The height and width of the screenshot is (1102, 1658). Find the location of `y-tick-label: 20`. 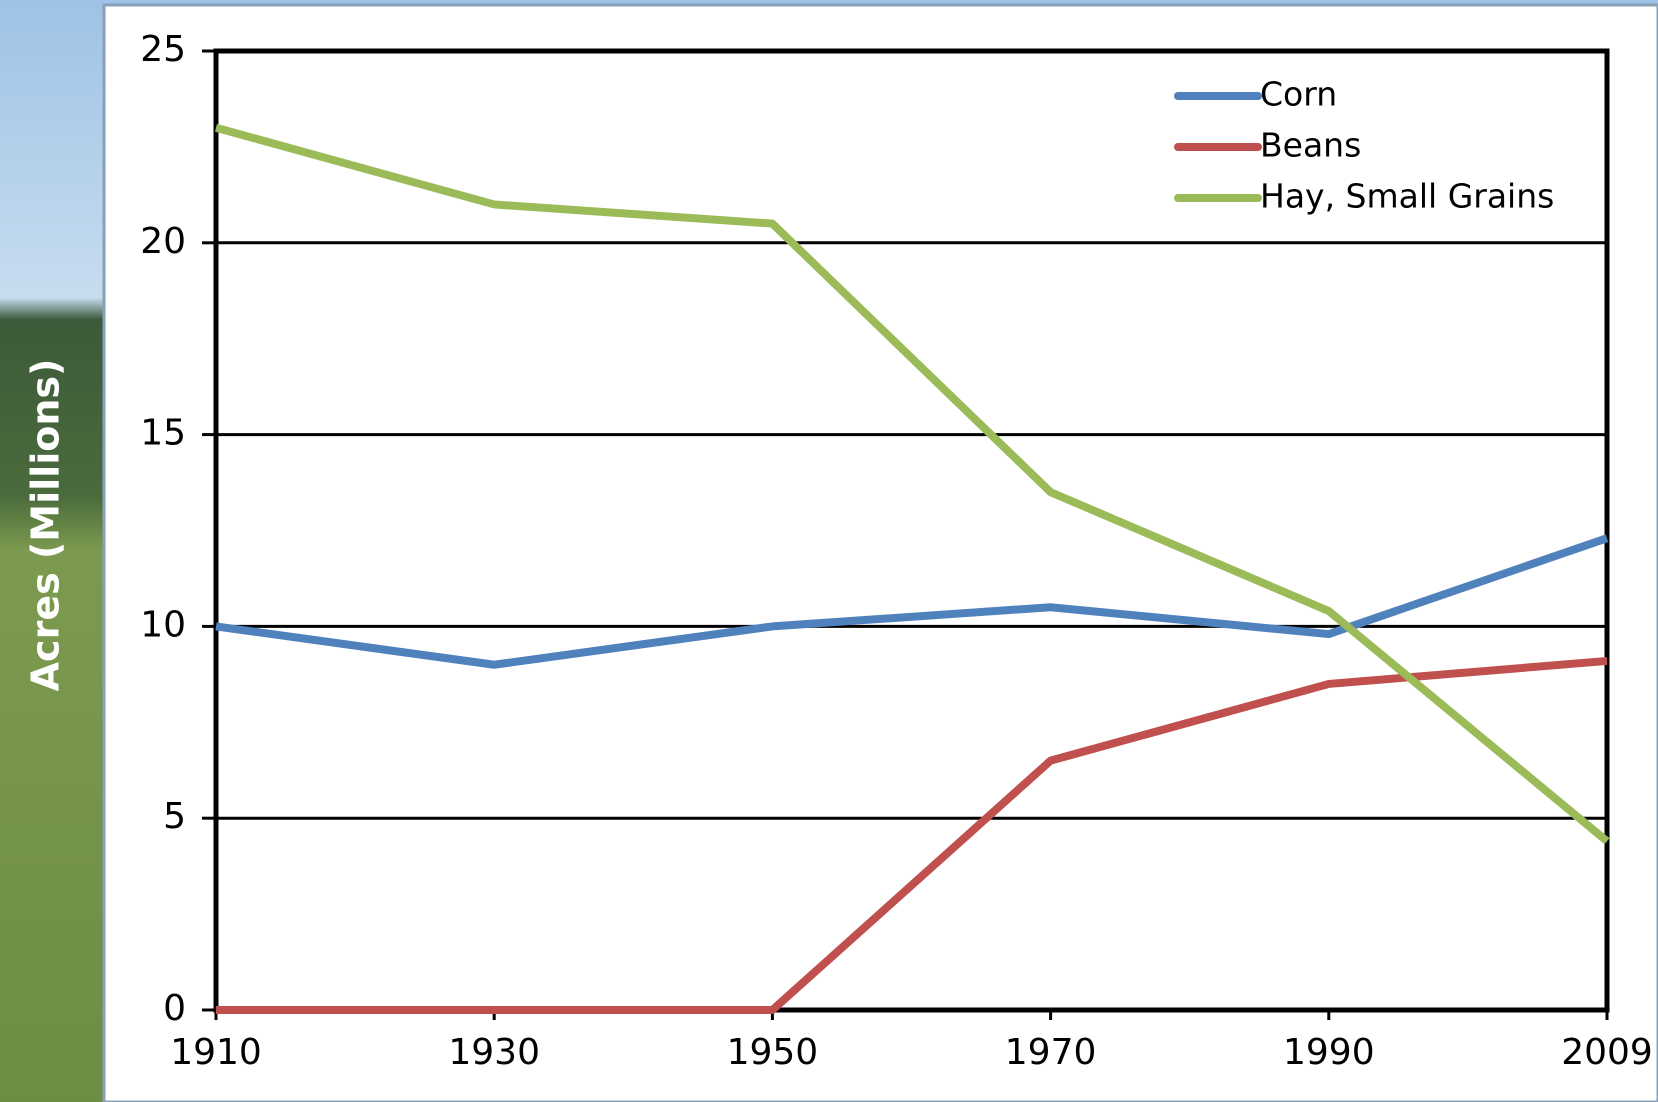

y-tick-label: 20 is located at coordinates (163, 241).